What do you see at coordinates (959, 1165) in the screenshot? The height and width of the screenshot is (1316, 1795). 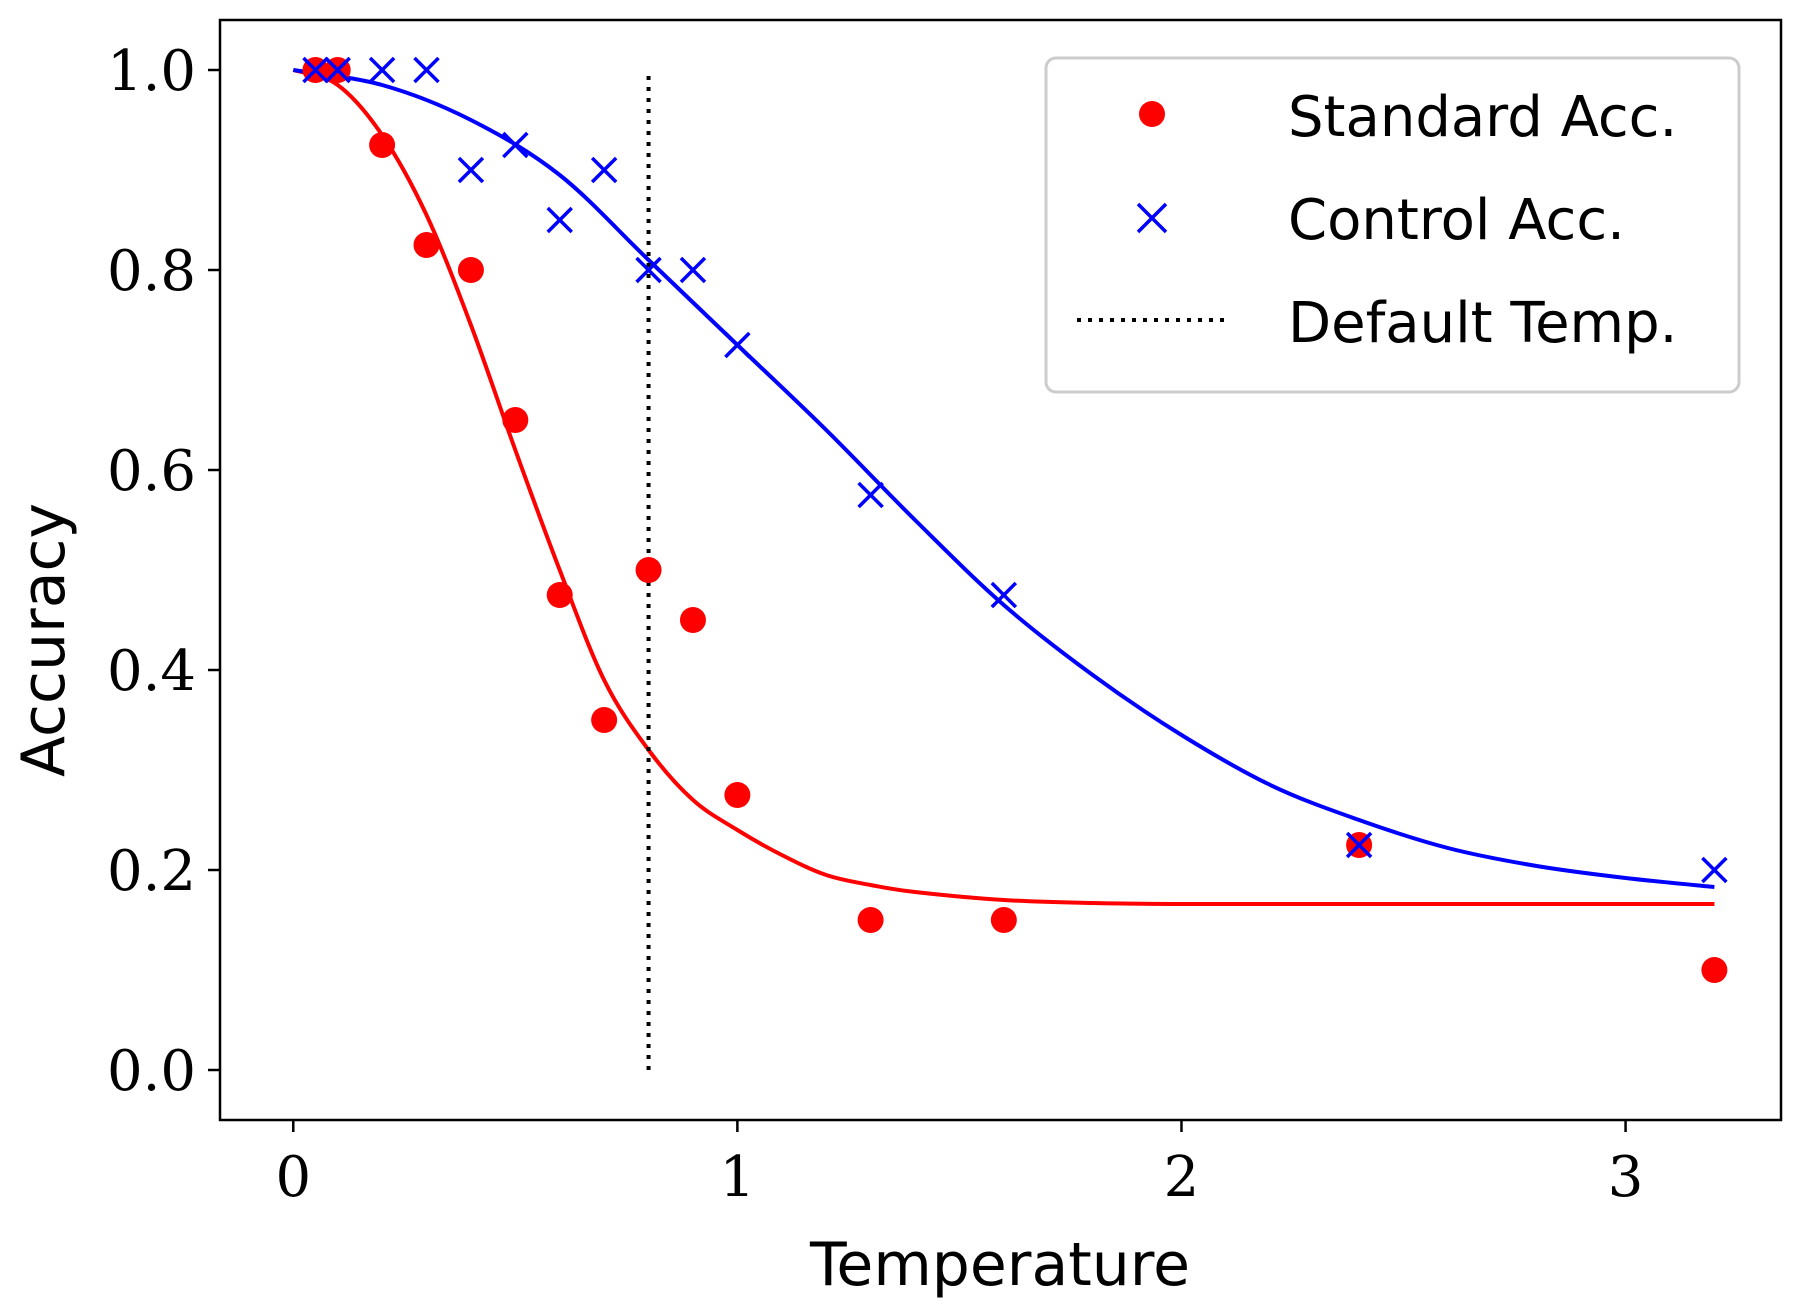 I see `x-axis: 0 1 2 3` at bounding box center [959, 1165].